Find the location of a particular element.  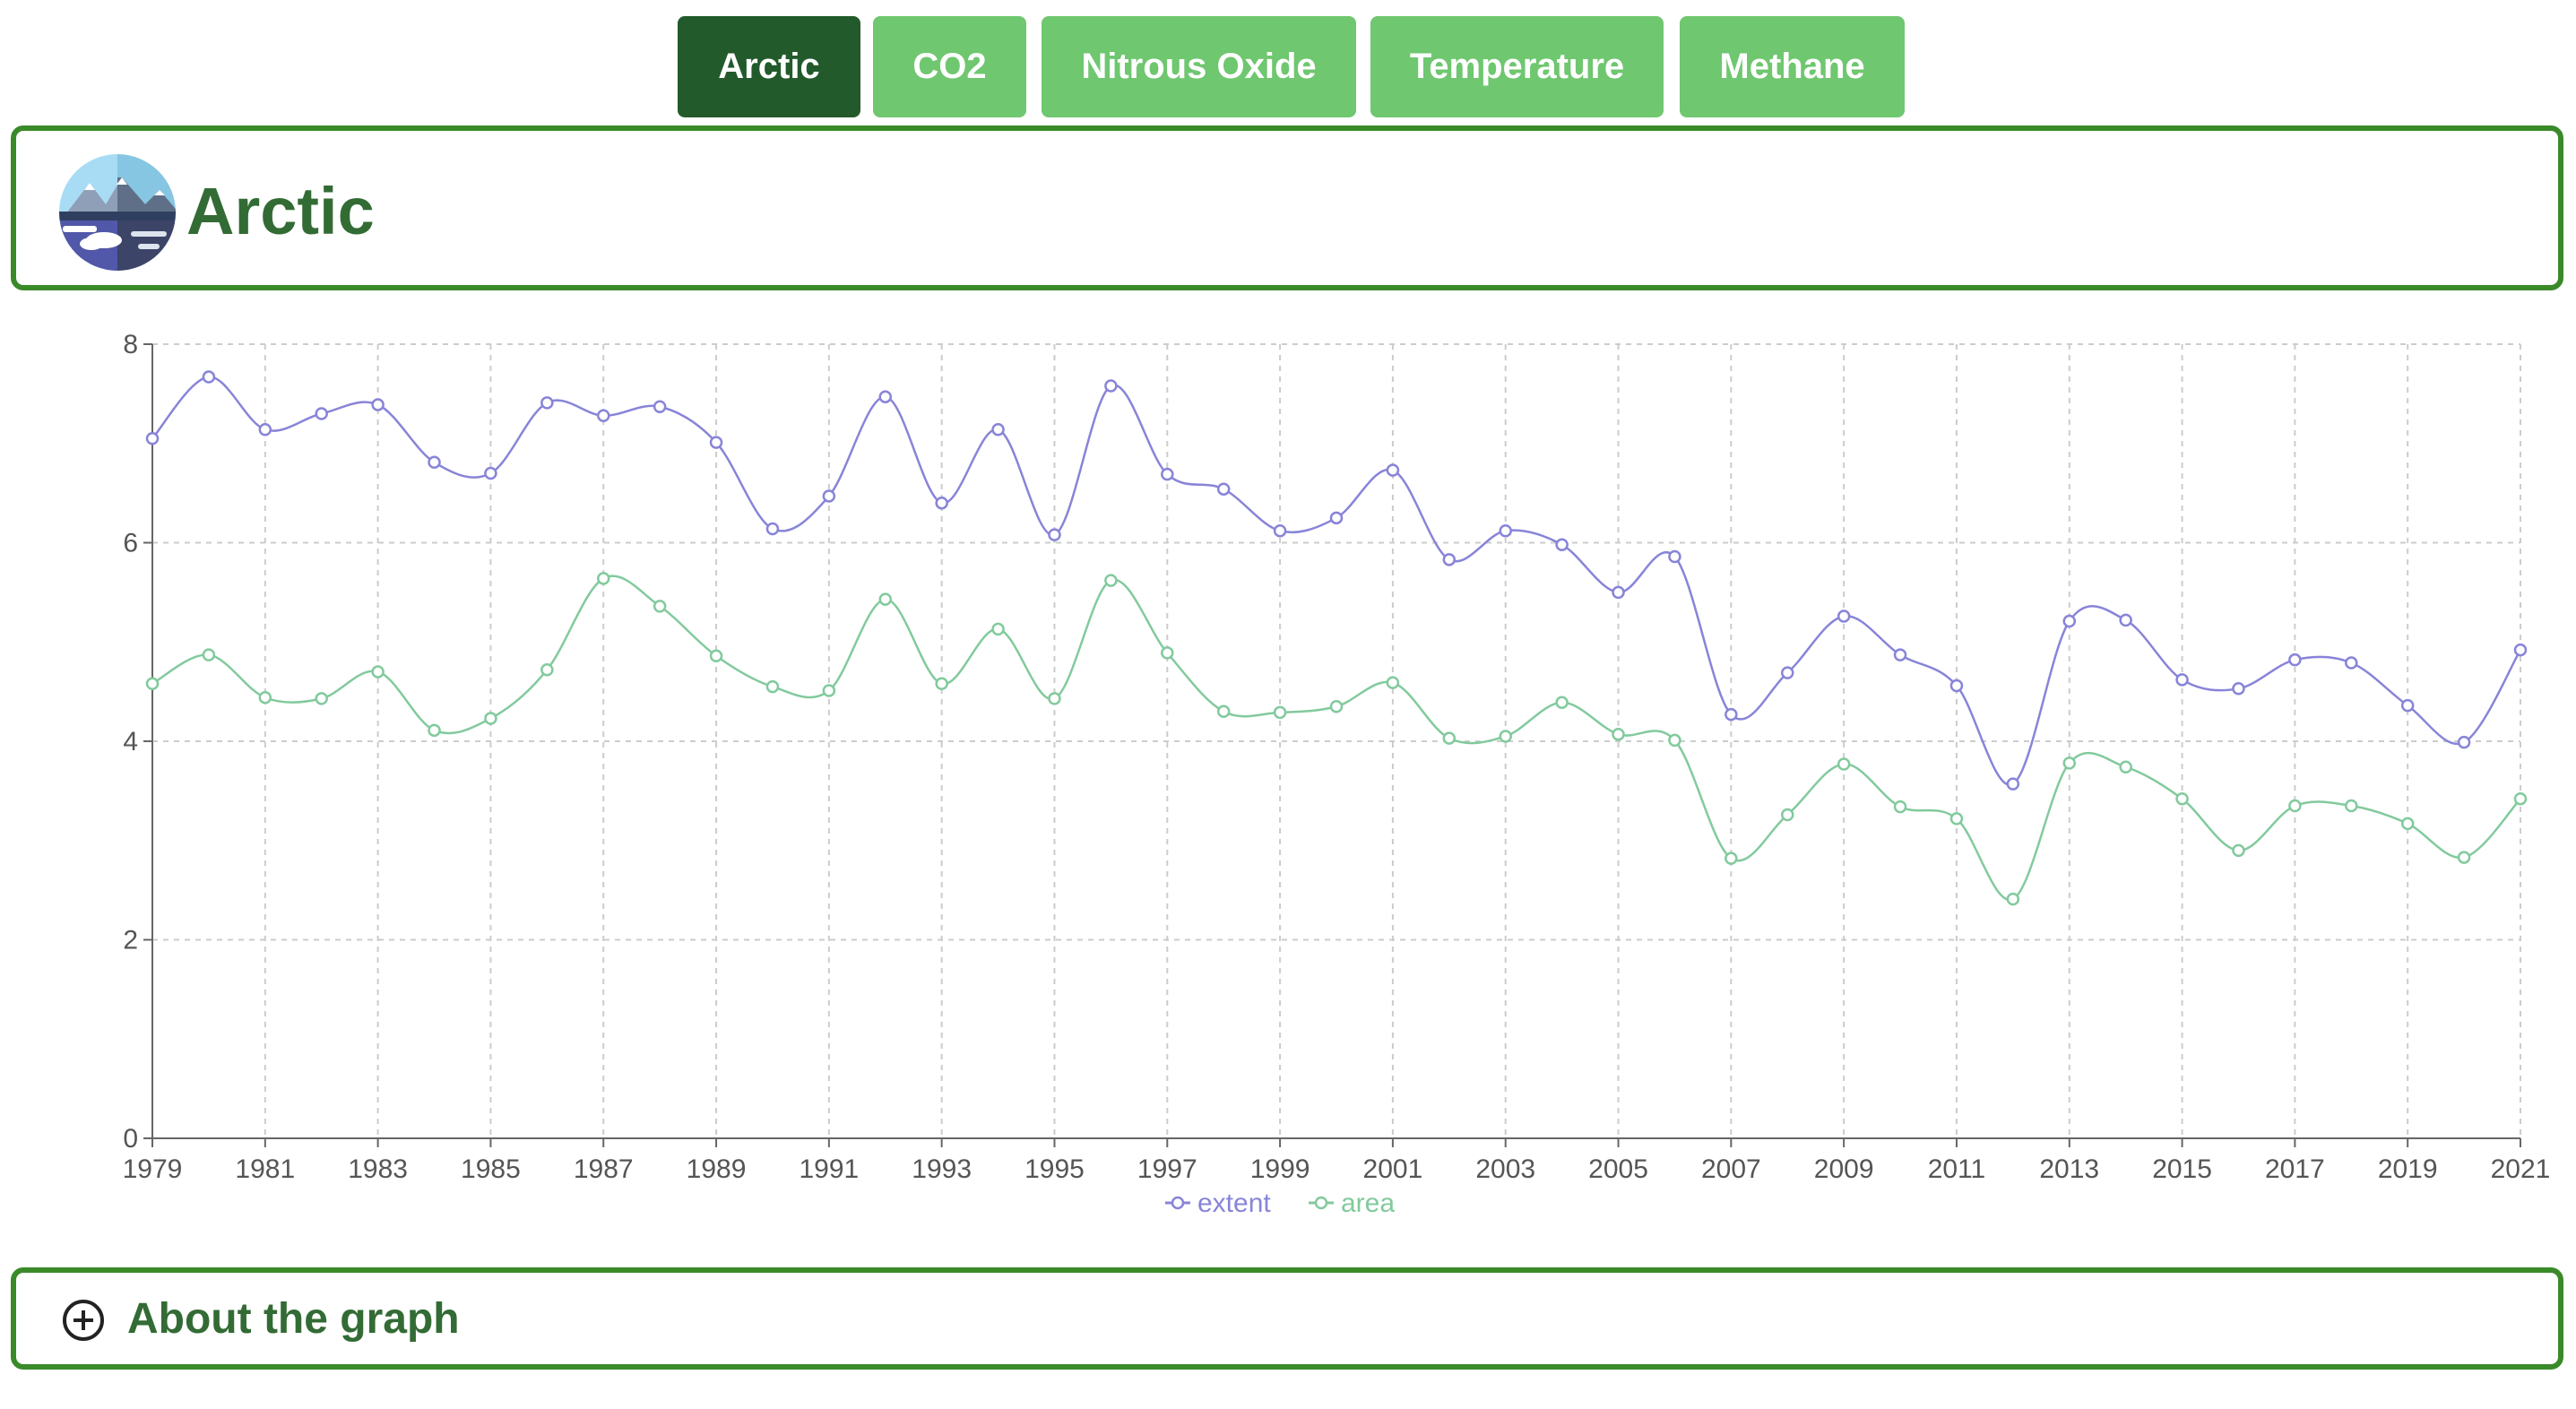

tab-arctic: Arctic is located at coordinates (769, 66).